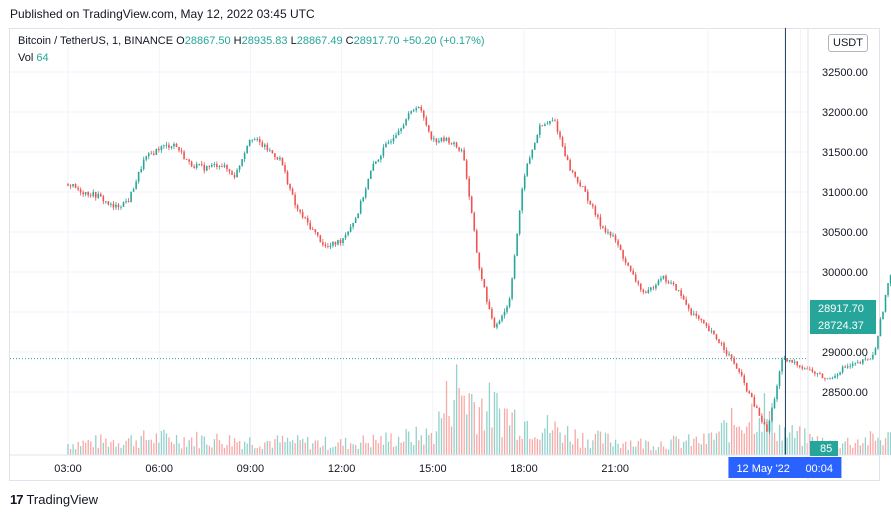 This screenshot has width=891, height=518. What do you see at coordinates (826, 449) in the screenshot?
I see `volume-tag: 85` at bounding box center [826, 449].